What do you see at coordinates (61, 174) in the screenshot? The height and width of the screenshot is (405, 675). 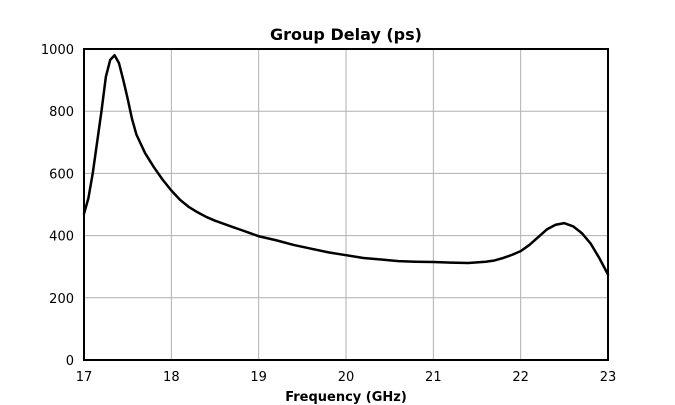 I see `y-tick-label: 600` at bounding box center [61, 174].